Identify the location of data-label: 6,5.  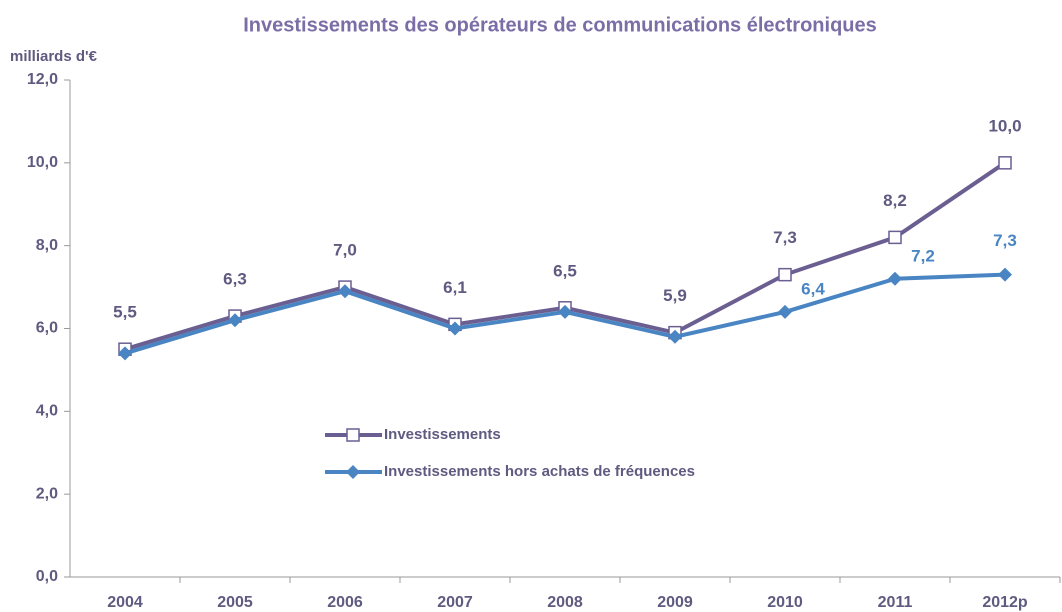
(565, 270).